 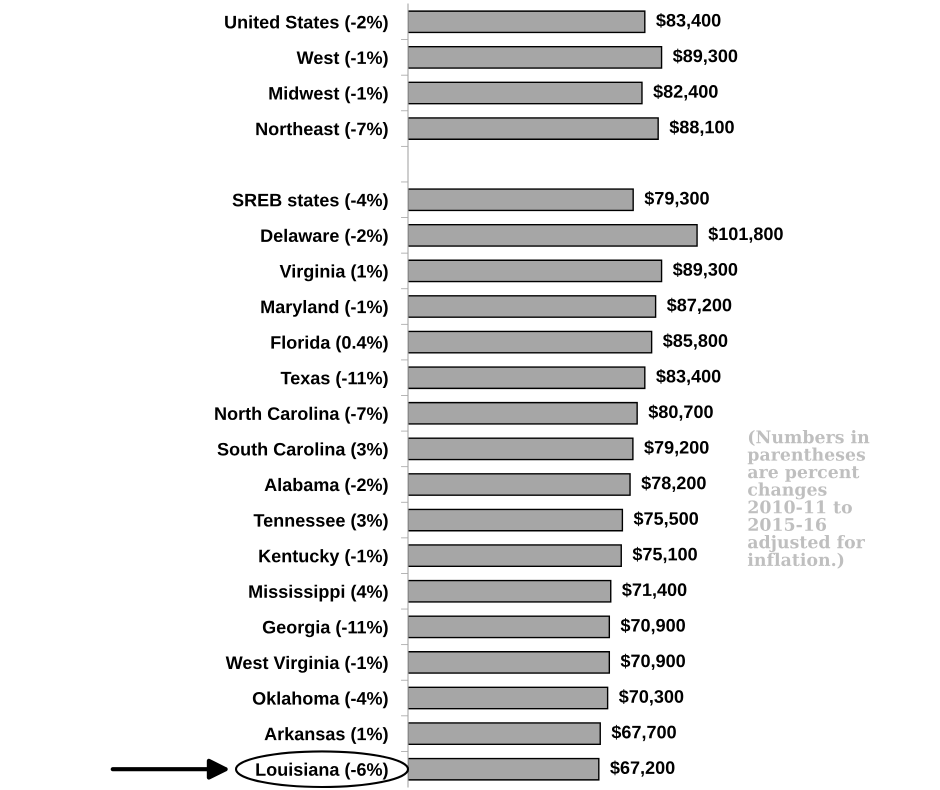 I want to click on data-label: $67,700, so click(x=644, y=733).